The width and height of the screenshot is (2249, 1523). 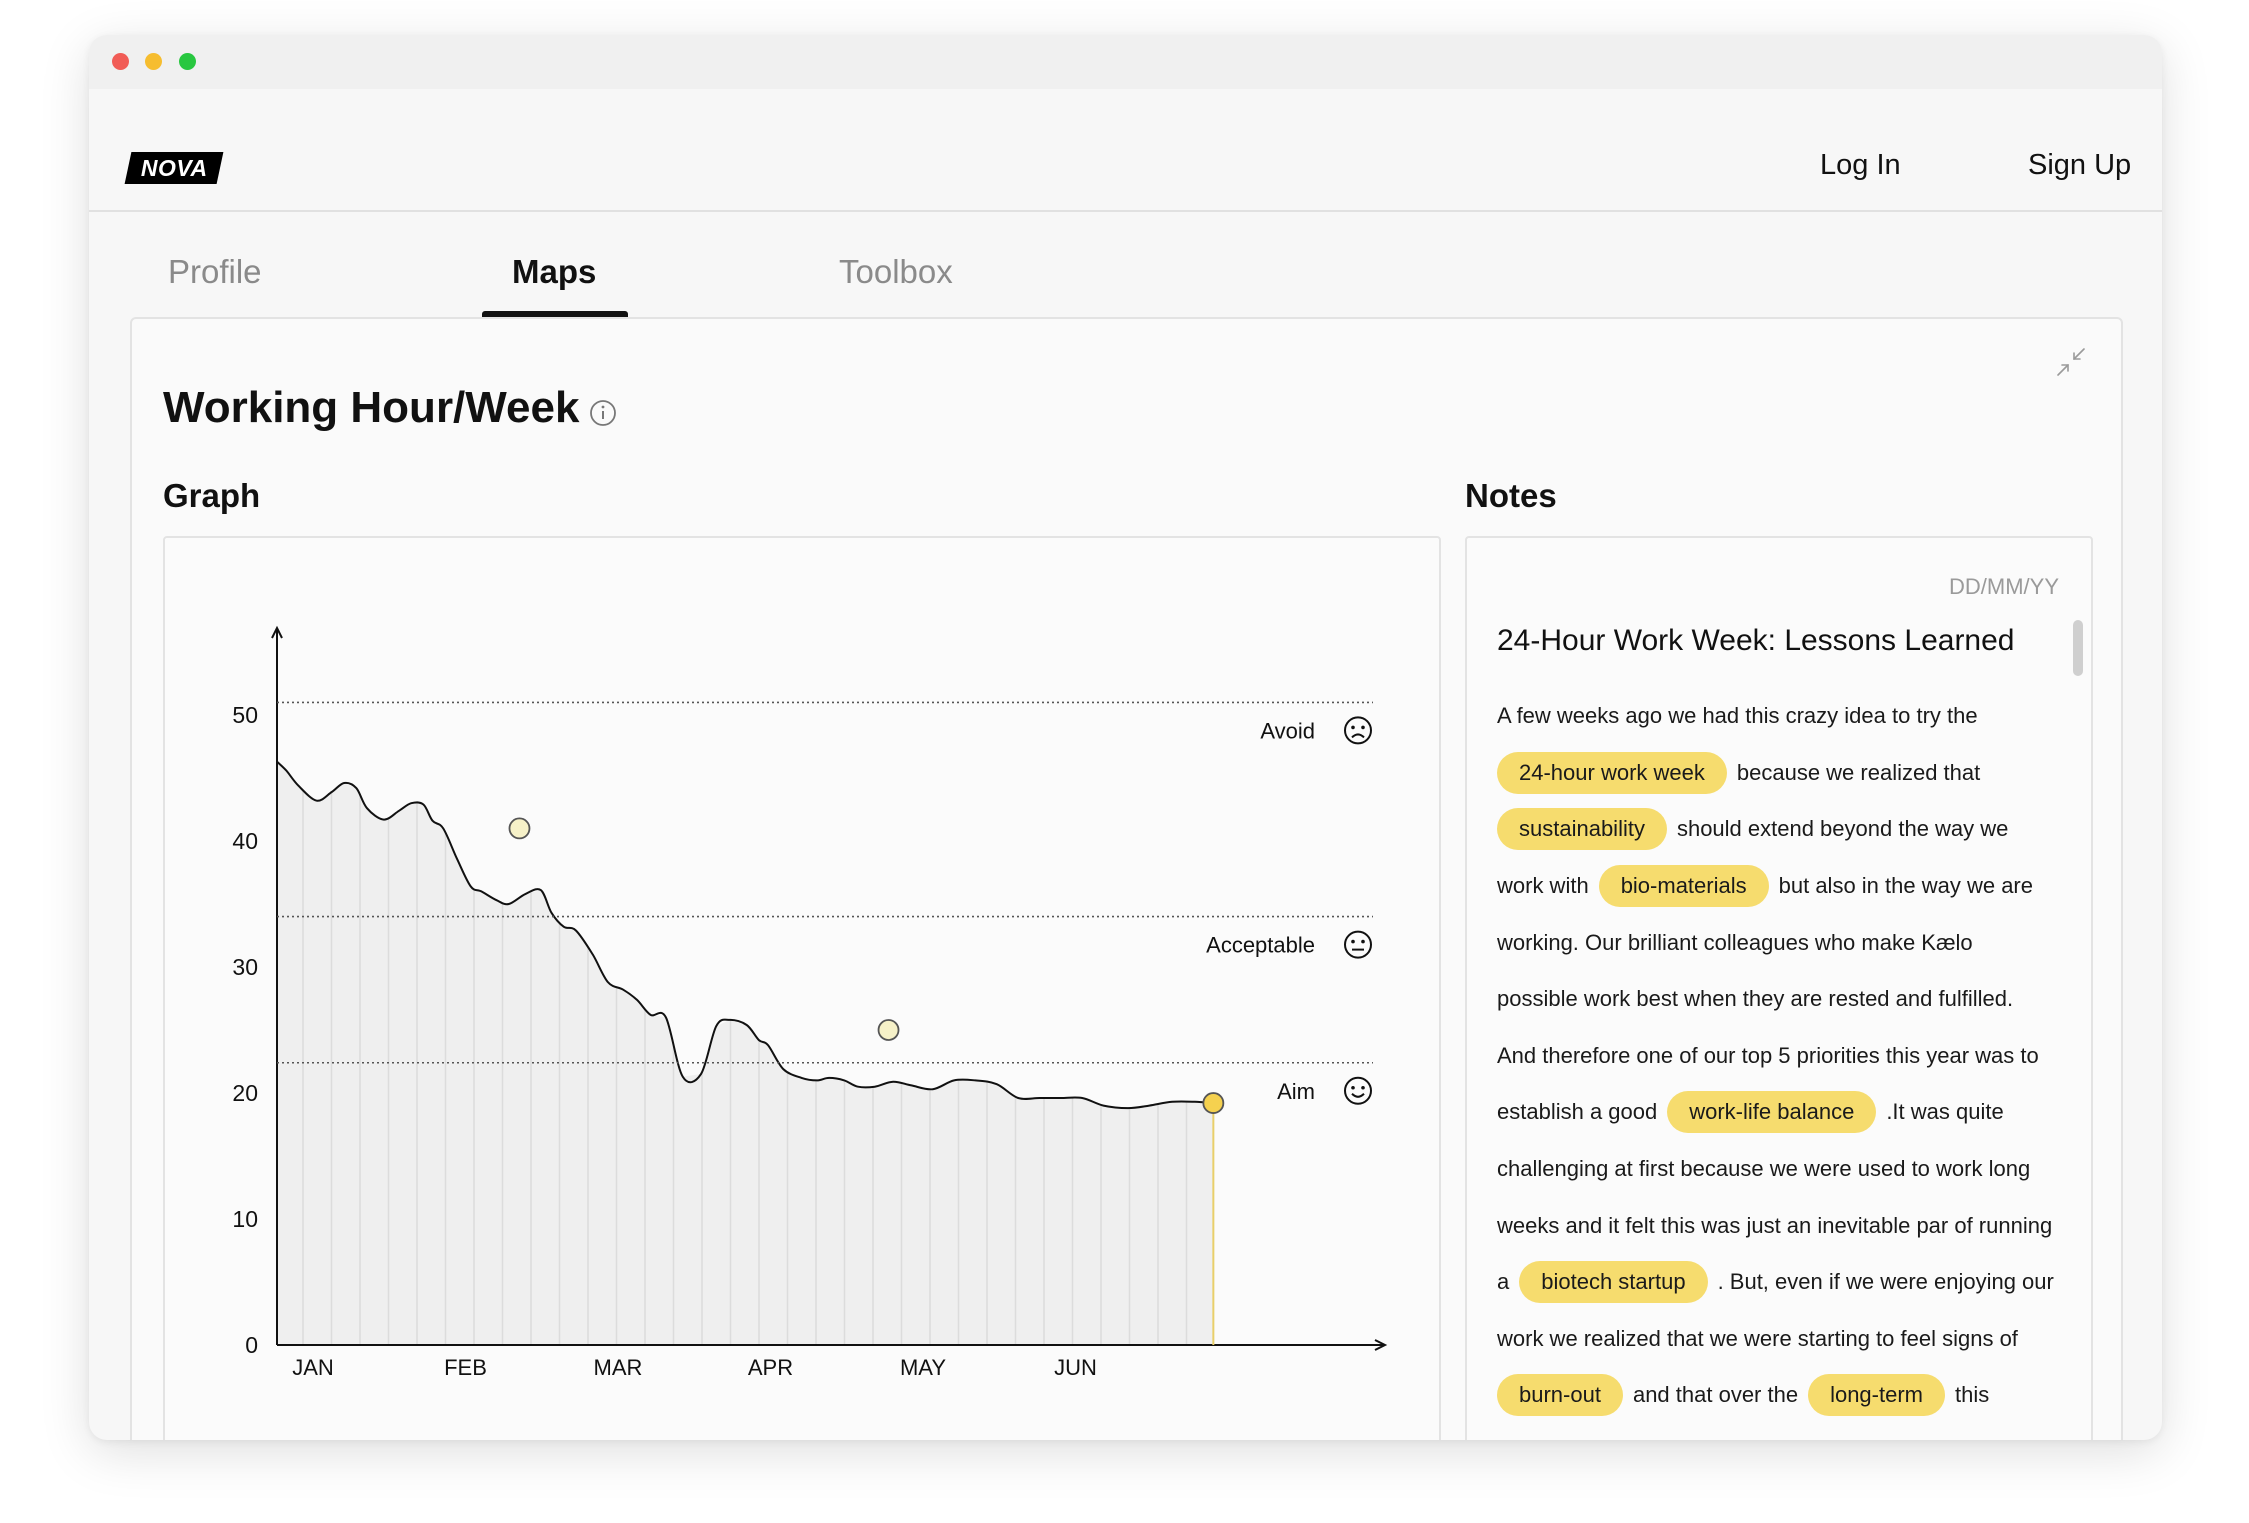 What do you see at coordinates (120, 61) in the screenshot?
I see `close-window-icon` at bounding box center [120, 61].